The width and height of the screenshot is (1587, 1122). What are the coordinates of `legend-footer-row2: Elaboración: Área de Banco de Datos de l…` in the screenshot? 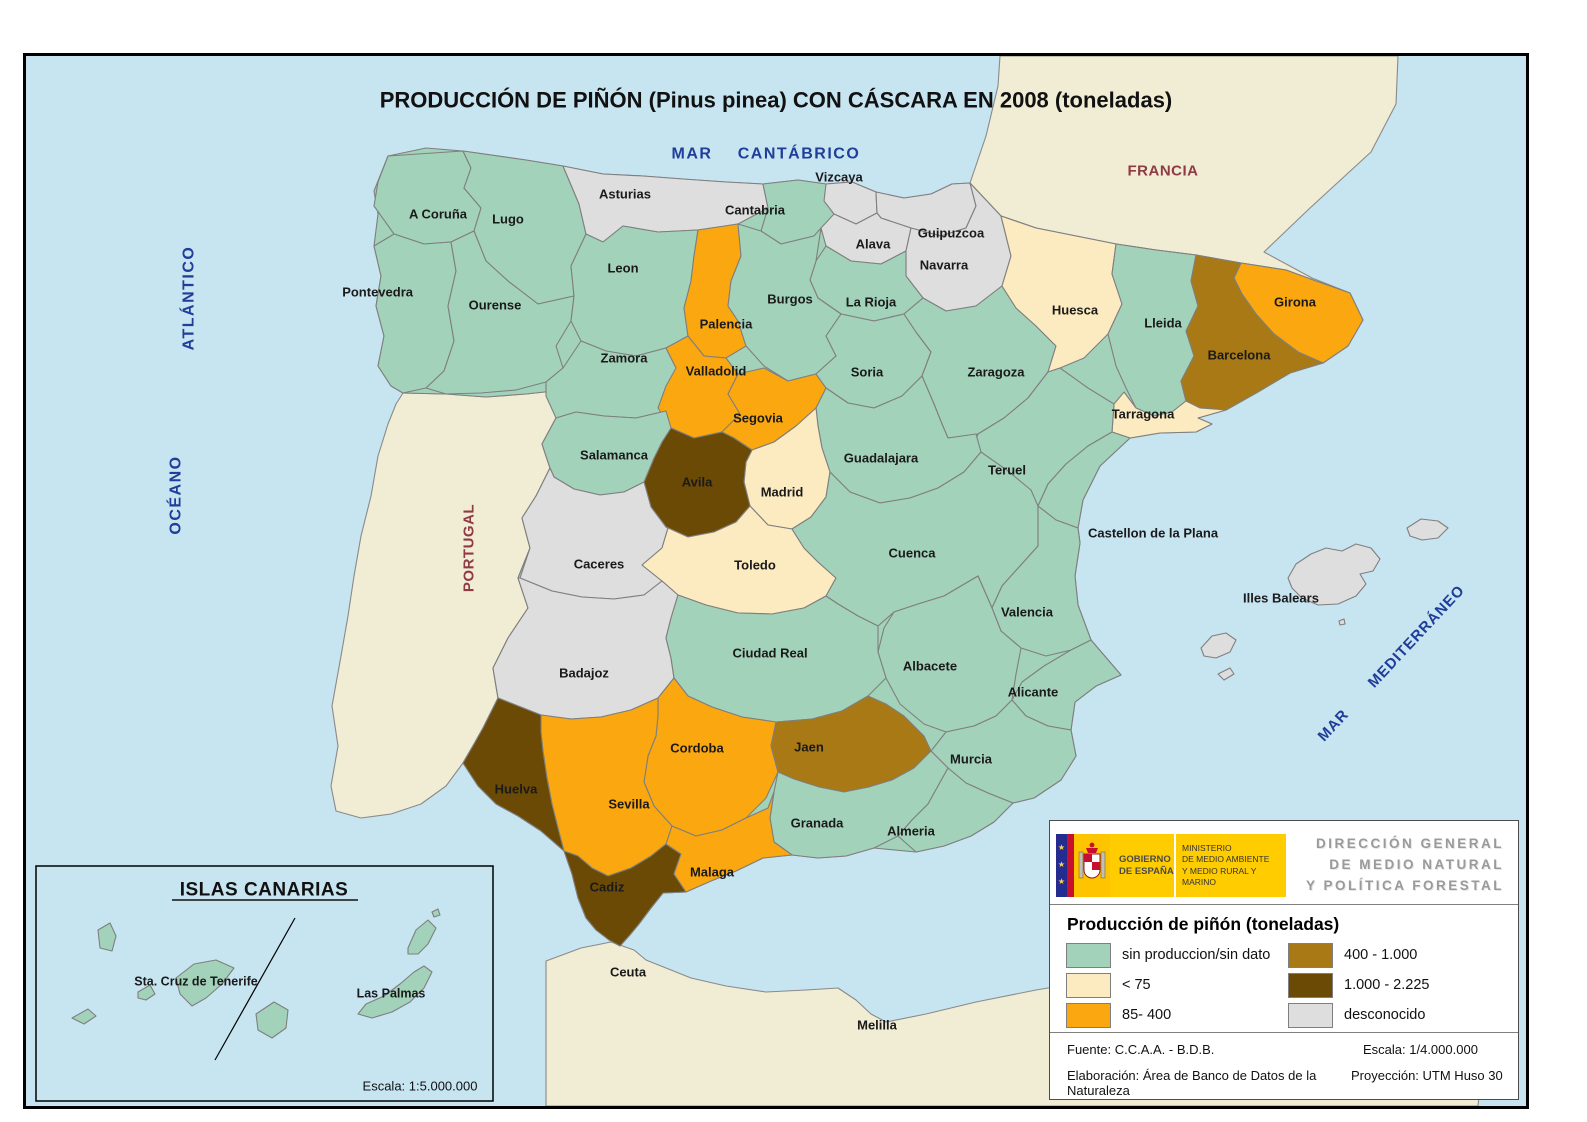 It's located at (1285, 1083).